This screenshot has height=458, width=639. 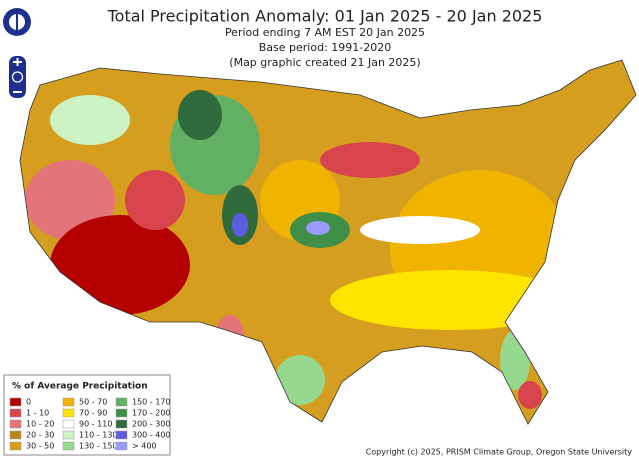 What do you see at coordinates (95, 424) in the screenshot?
I see `legend-label: 90 - 110` at bounding box center [95, 424].